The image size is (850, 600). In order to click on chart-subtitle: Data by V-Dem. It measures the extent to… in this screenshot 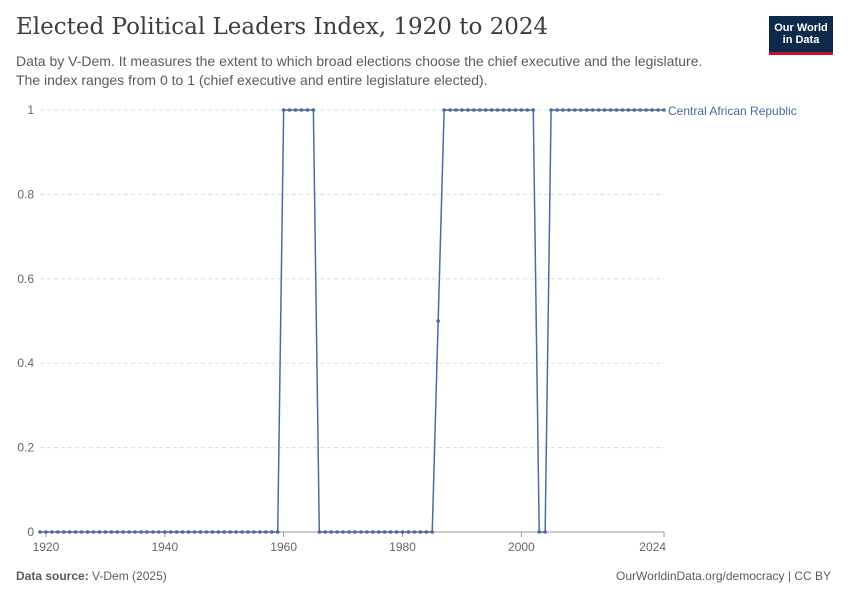, I will do `click(386, 71)`.